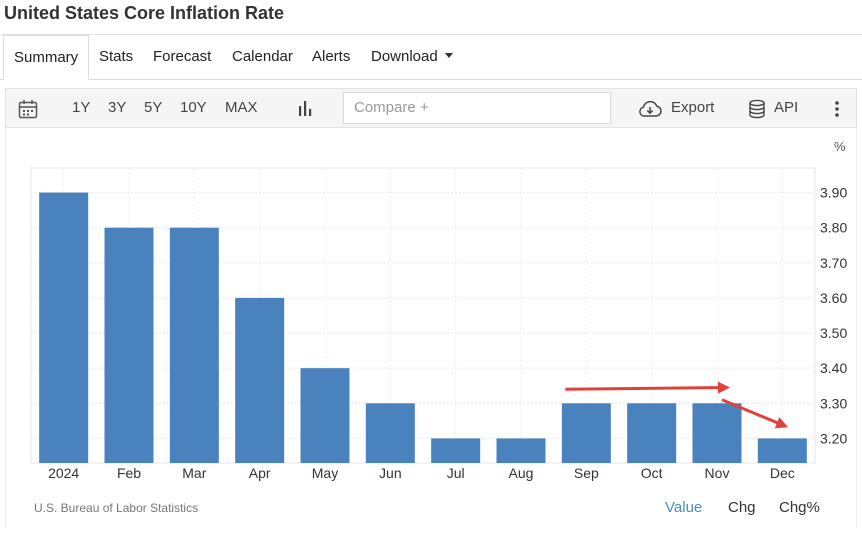 This screenshot has width=862, height=537. What do you see at coordinates (833, 333) in the screenshot?
I see `y-tick-label: 3.50` at bounding box center [833, 333].